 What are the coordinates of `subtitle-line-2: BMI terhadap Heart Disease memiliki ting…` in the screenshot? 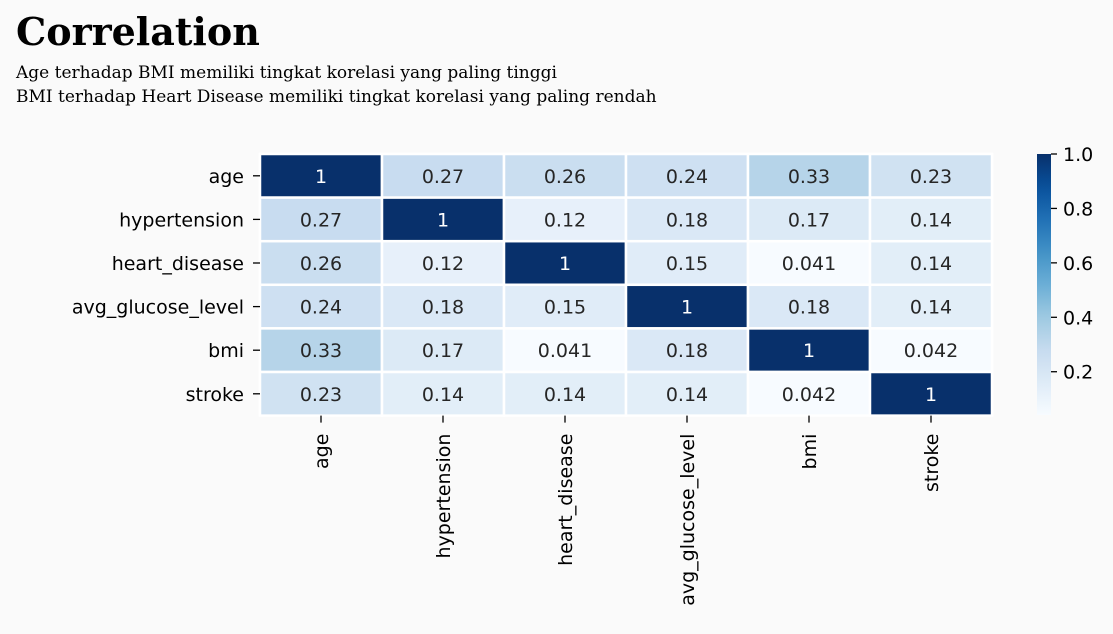 It's located at (336, 97).